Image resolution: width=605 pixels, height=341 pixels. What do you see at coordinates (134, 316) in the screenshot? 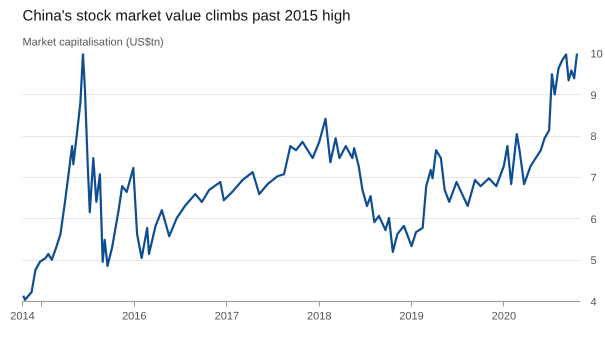
I see `x-tick-label: 2016` at bounding box center [134, 316].